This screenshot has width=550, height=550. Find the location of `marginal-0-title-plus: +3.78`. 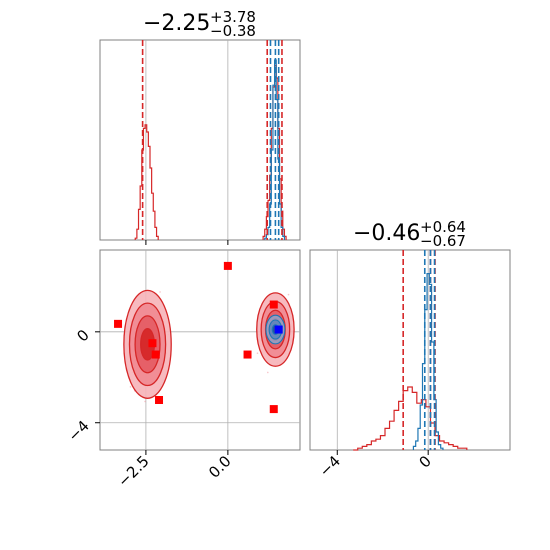

marginal-0-title-plus: +3.78 is located at coordinates (233, 17).